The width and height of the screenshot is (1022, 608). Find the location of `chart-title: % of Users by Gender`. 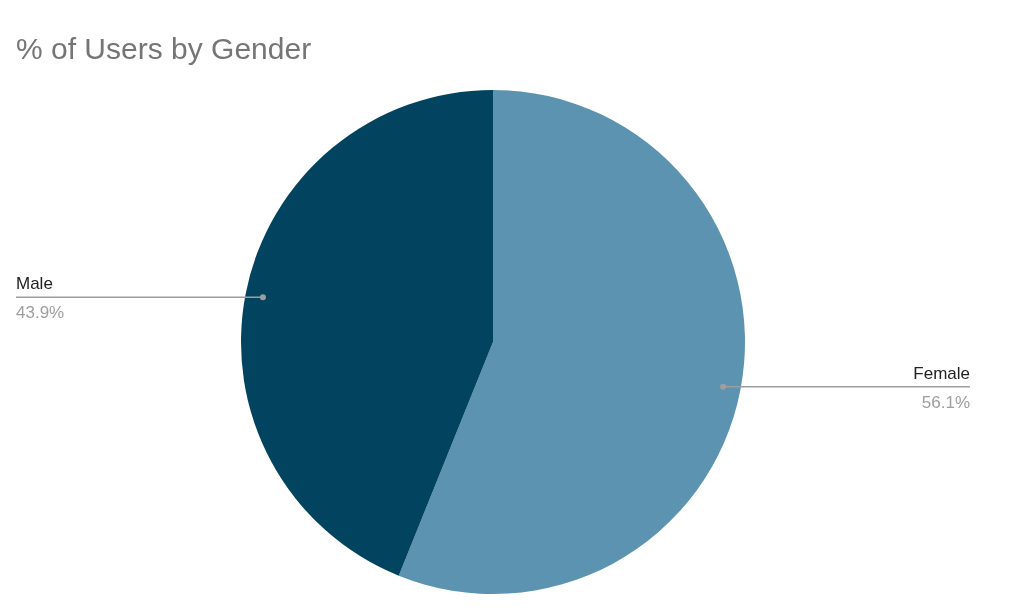

chart-title: % of Users by Gender is located at coordinates (164, 48).